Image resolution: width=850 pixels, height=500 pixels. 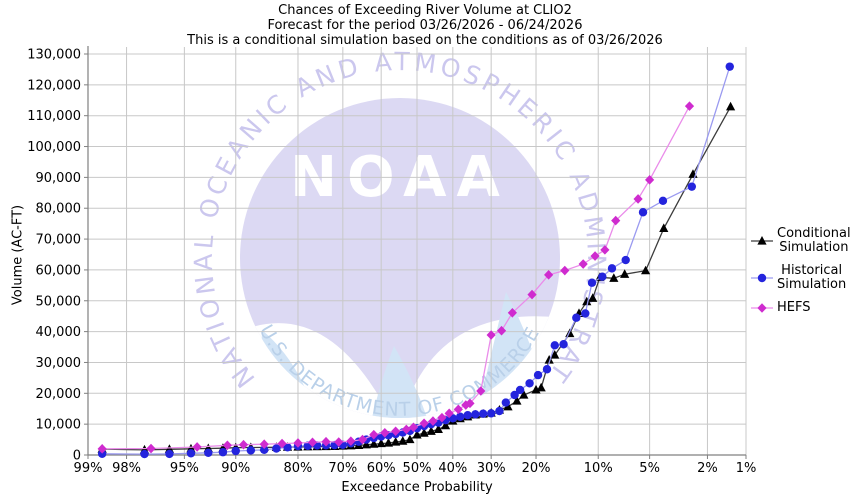 I want to click on y-tick-label: 50,000, so click(x=59, y=301).